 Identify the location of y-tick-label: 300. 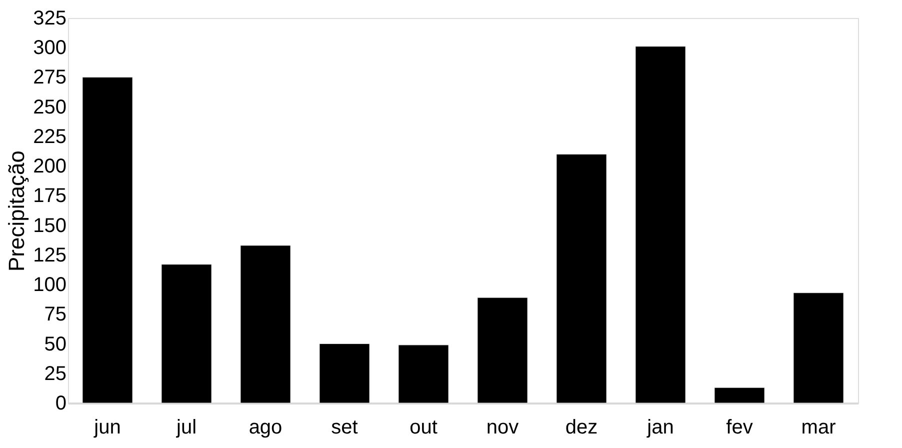
(49, 48).